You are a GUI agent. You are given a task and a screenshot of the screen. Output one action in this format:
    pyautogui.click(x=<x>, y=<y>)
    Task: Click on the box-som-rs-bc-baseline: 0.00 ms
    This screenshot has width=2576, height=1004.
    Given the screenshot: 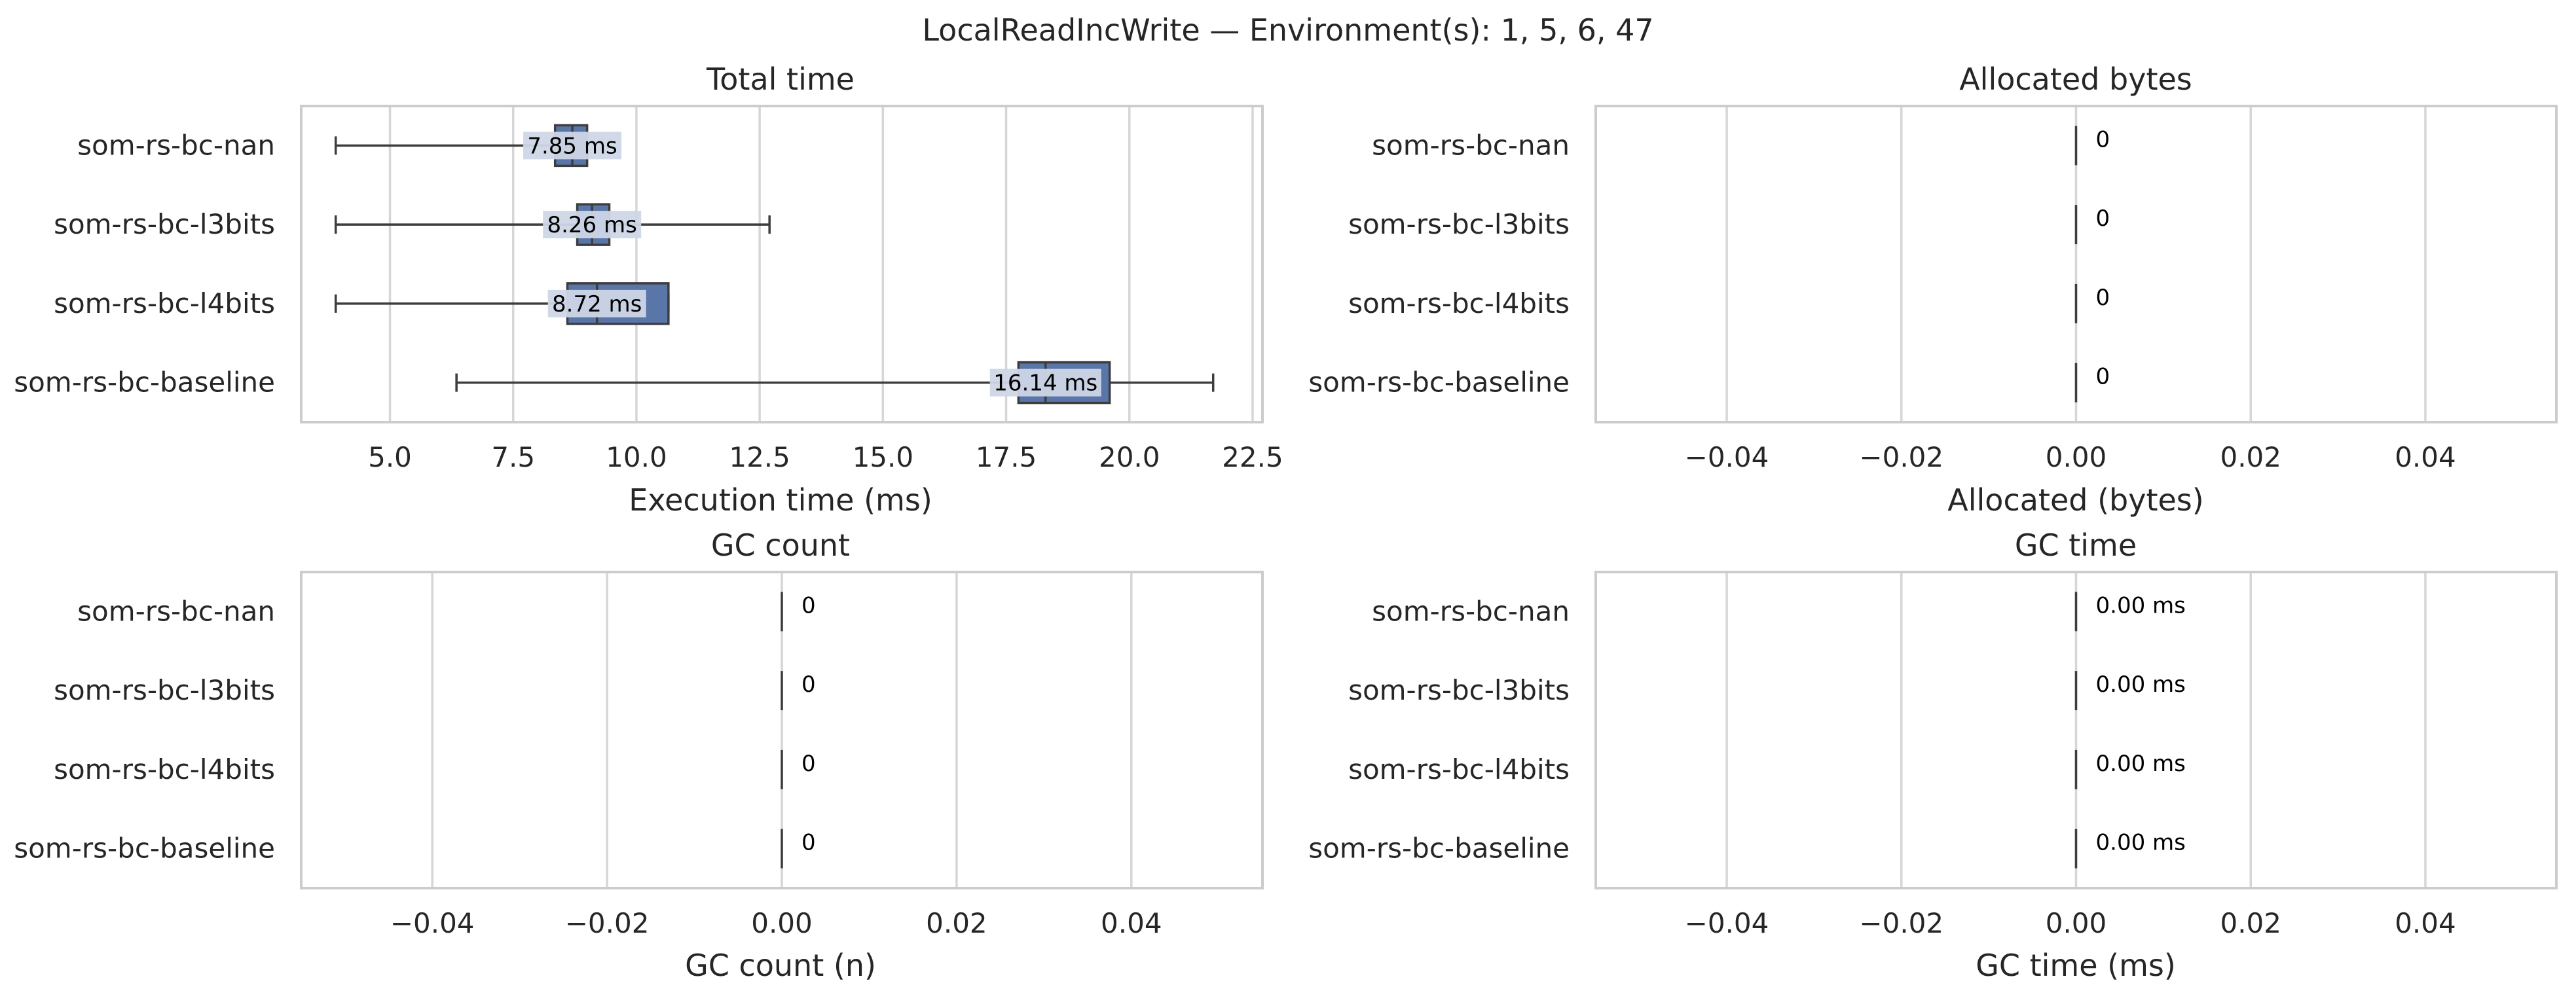 What is the action you would take?
    pyautogui.click(x=2130, y=849)
    